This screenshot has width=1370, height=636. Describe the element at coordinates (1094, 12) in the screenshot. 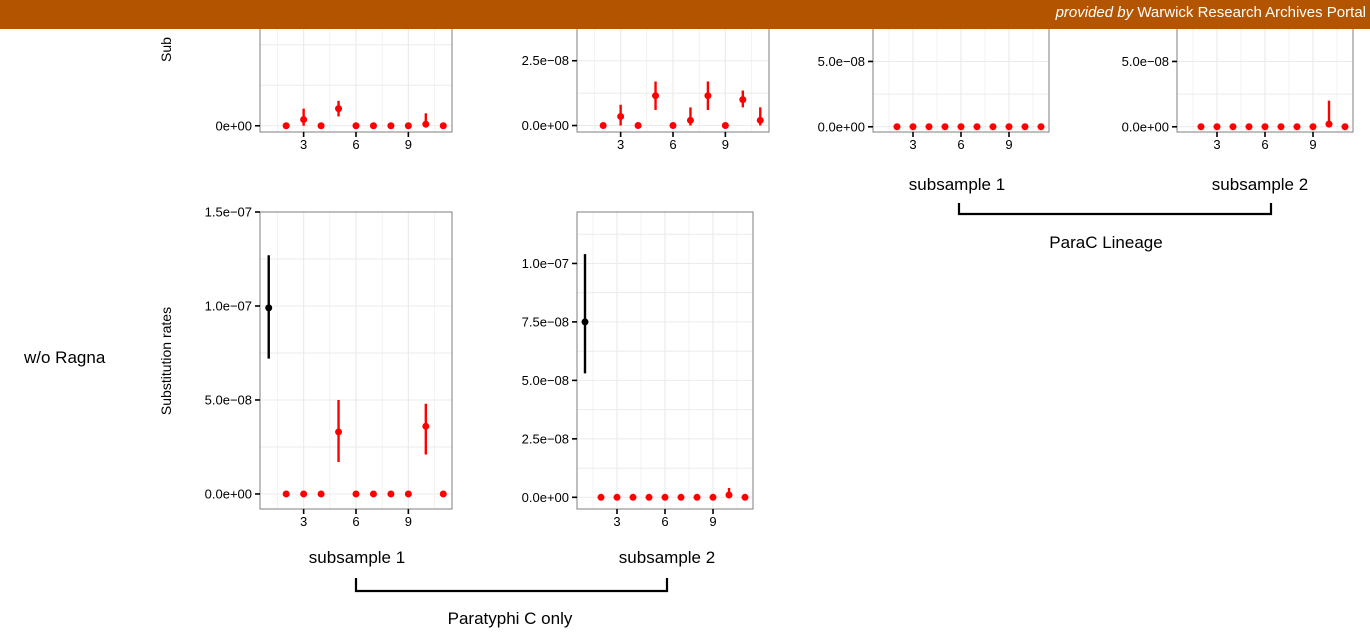

I see `banner-emphasis: provided by` at that location.